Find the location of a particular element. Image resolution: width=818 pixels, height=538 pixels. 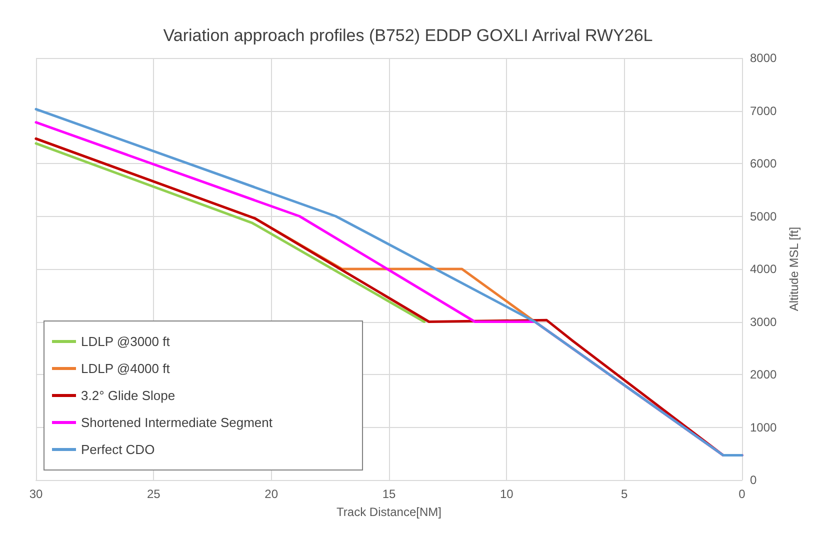

x-tick-label: 20 is located at coordinates (271, 494).